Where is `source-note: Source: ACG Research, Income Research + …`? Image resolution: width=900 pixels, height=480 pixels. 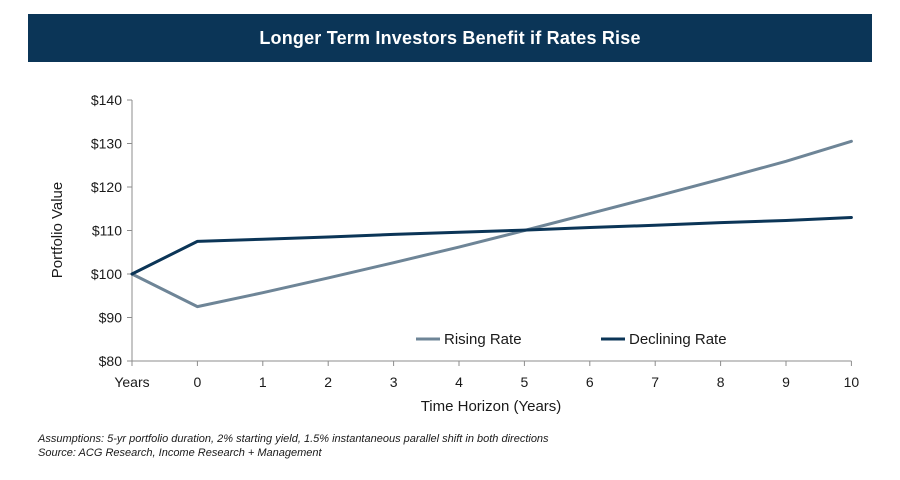
source-note: Source: ACG Research, Income Research + … is located at coordinates (180, 453).